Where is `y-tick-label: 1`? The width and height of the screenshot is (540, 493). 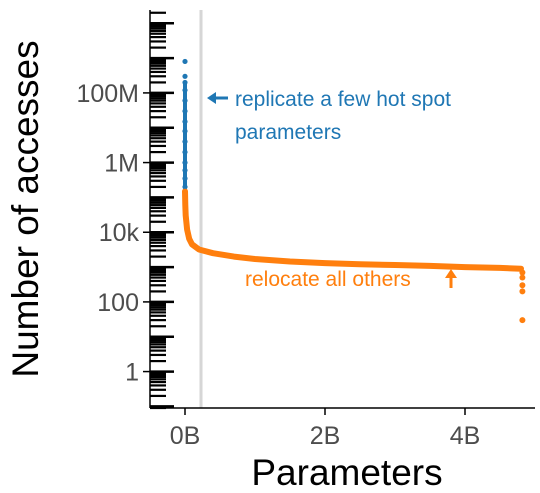 y-tick-label: 1 is located at coordinates (132, 373).